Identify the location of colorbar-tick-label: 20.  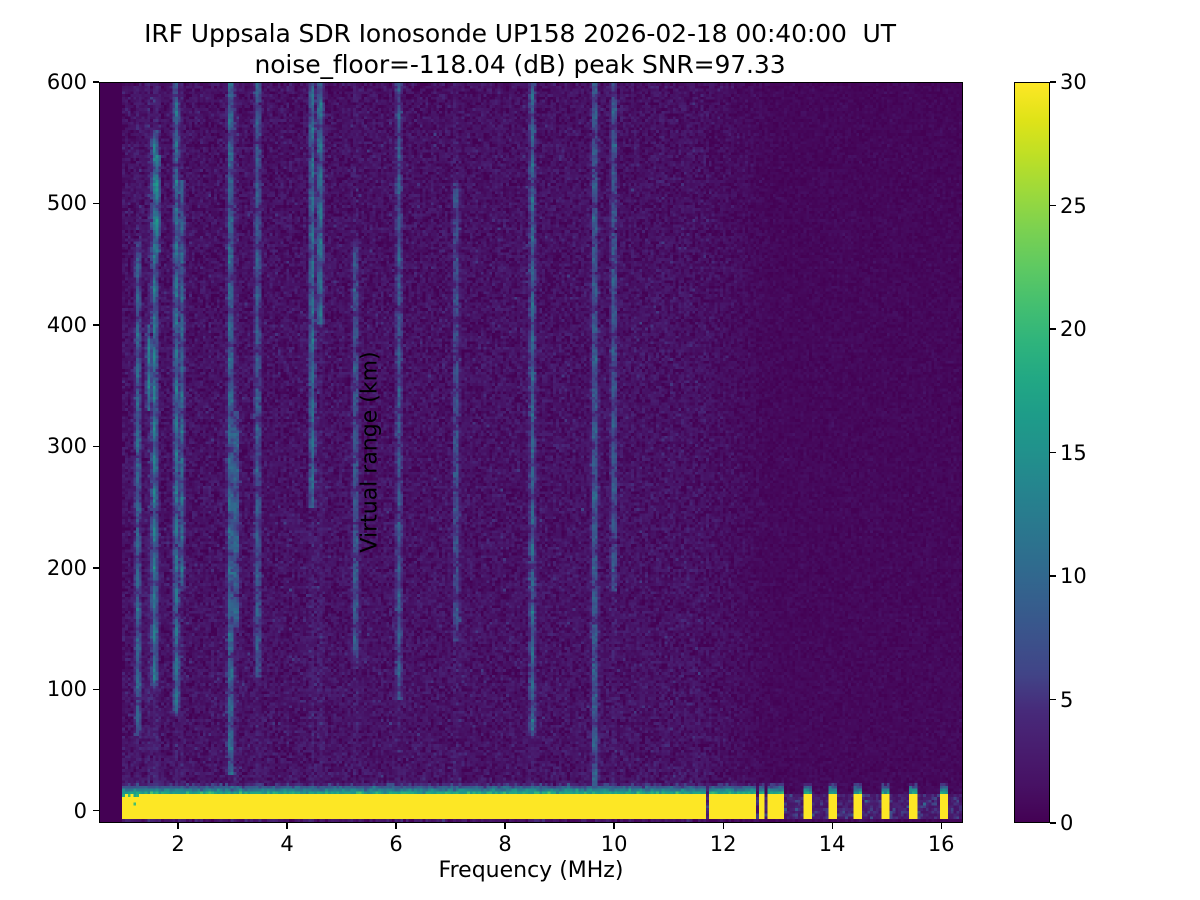
(1073, 329).